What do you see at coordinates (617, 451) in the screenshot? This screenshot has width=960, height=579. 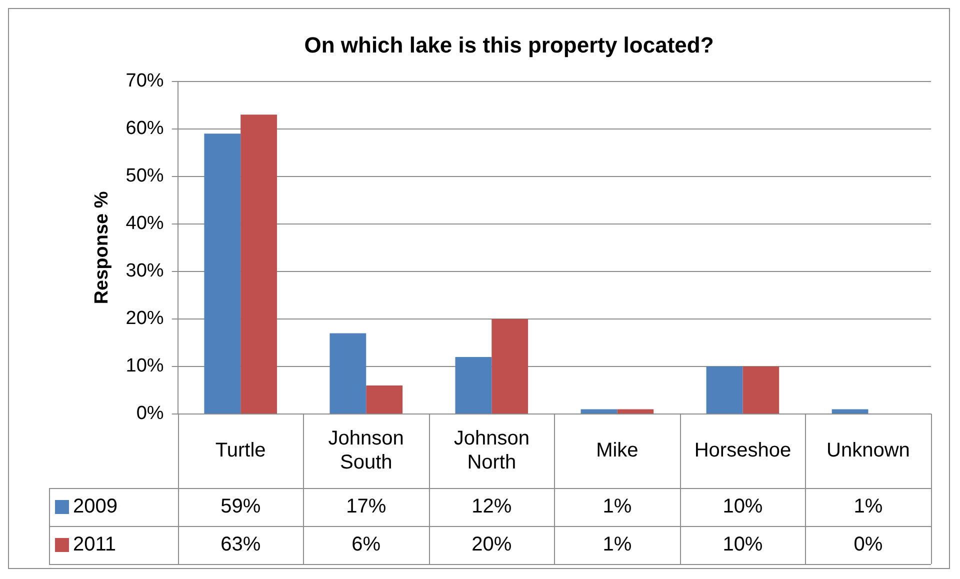 I see `x-tick-label: Mike` at bounding box center [617, 451].